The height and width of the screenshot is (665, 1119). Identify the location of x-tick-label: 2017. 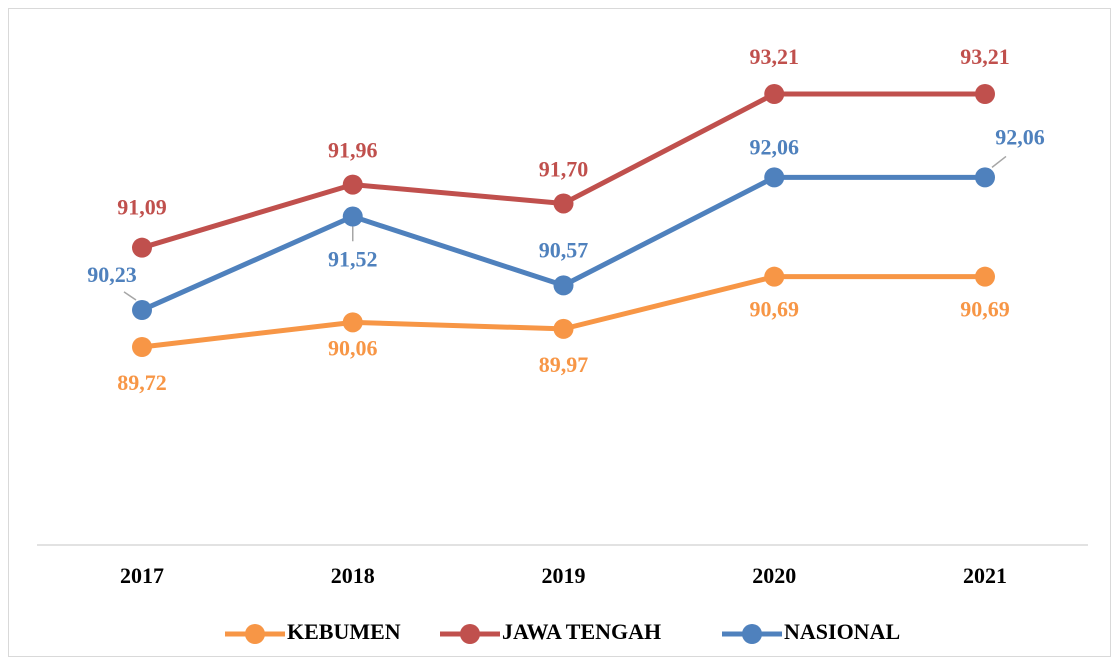
(142, 575).